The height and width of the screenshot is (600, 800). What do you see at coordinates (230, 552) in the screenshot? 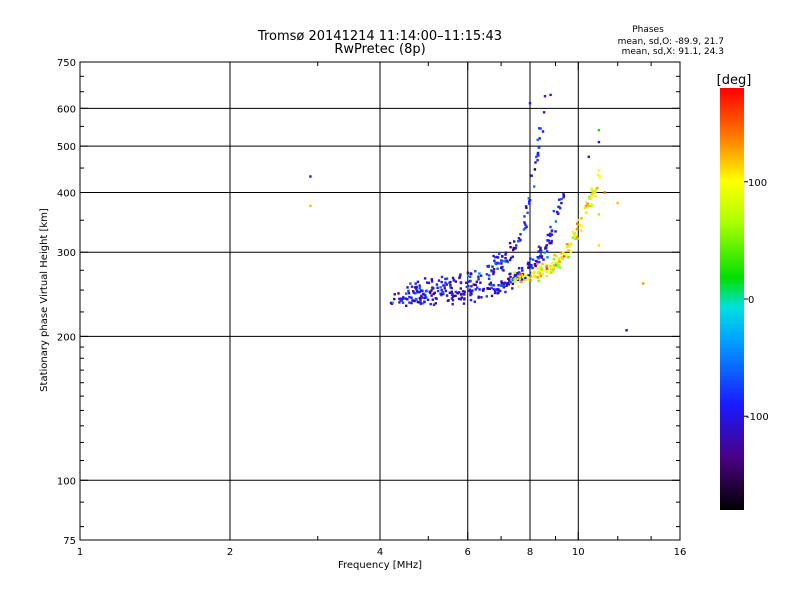
I see `x-tick-label: 2` at bounding box center [230, 552].